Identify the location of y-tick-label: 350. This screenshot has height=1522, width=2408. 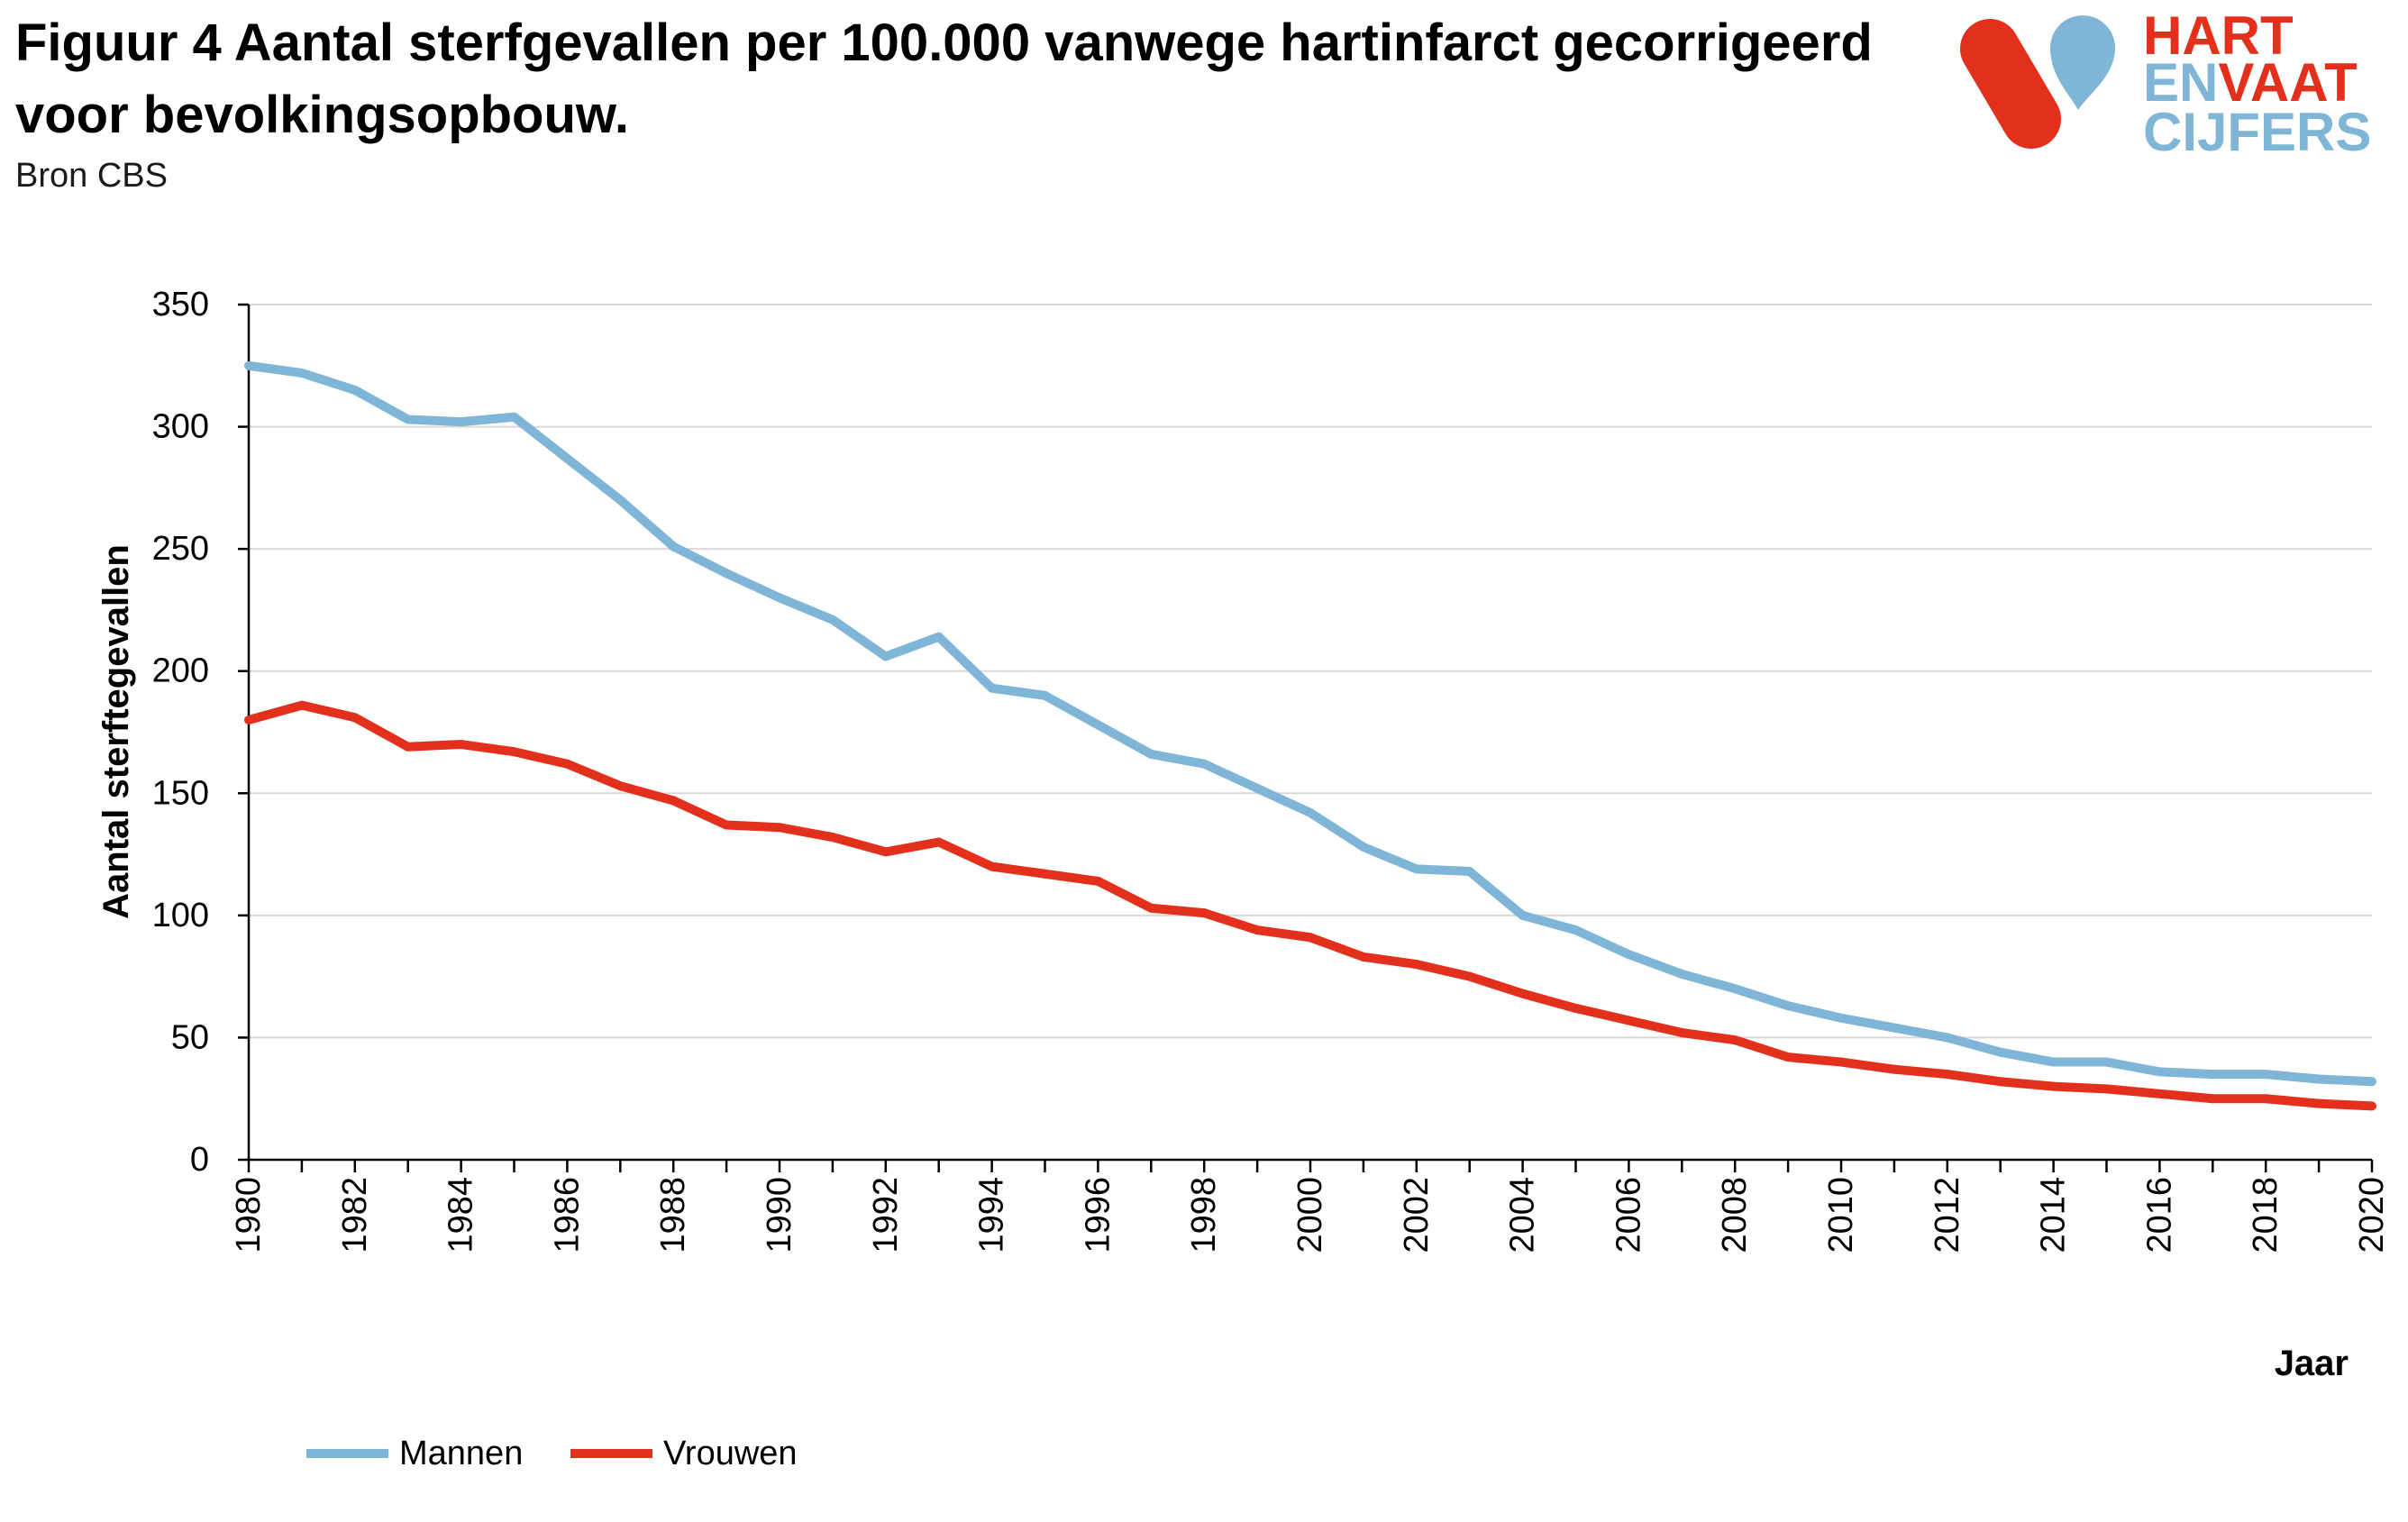
(180, 305).